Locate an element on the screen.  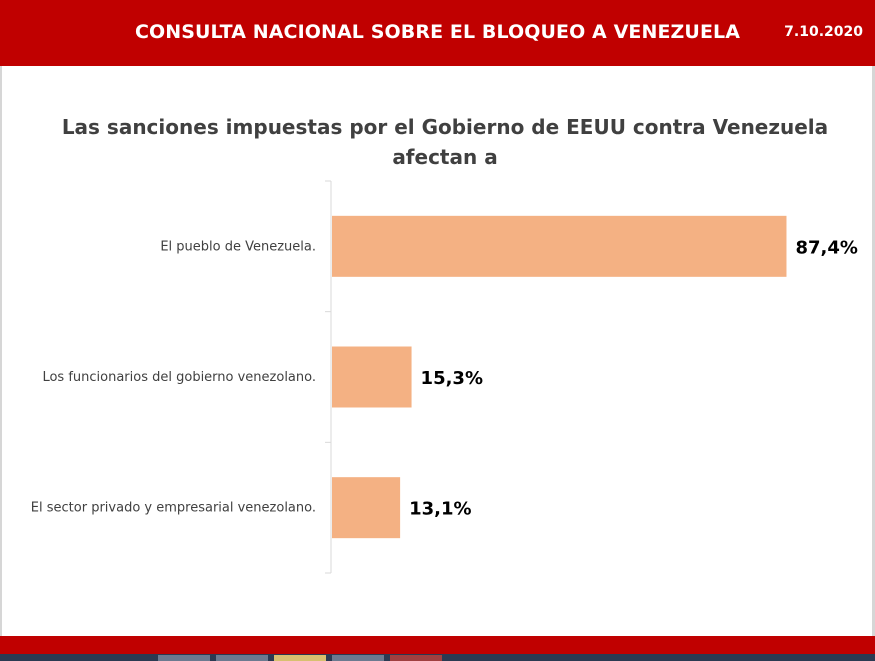
category-label: El pueblo de Venezuela. is located at coordinates (238, 246).